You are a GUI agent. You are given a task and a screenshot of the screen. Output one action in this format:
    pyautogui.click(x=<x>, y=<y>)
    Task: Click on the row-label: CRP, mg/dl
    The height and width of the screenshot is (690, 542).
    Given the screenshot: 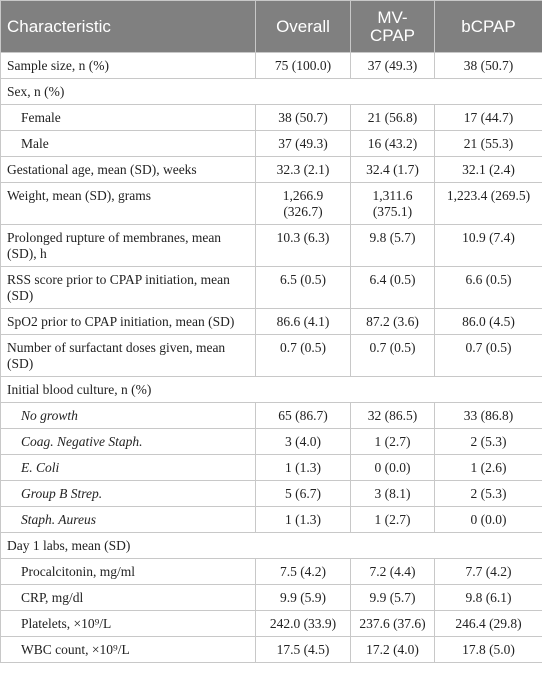 What is the action you would take?
    pyautogui.click(x=128, y=597)
    